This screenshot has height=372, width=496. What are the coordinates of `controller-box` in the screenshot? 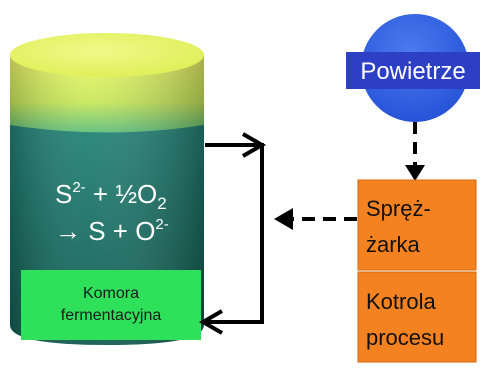 It's located at (417, 317).